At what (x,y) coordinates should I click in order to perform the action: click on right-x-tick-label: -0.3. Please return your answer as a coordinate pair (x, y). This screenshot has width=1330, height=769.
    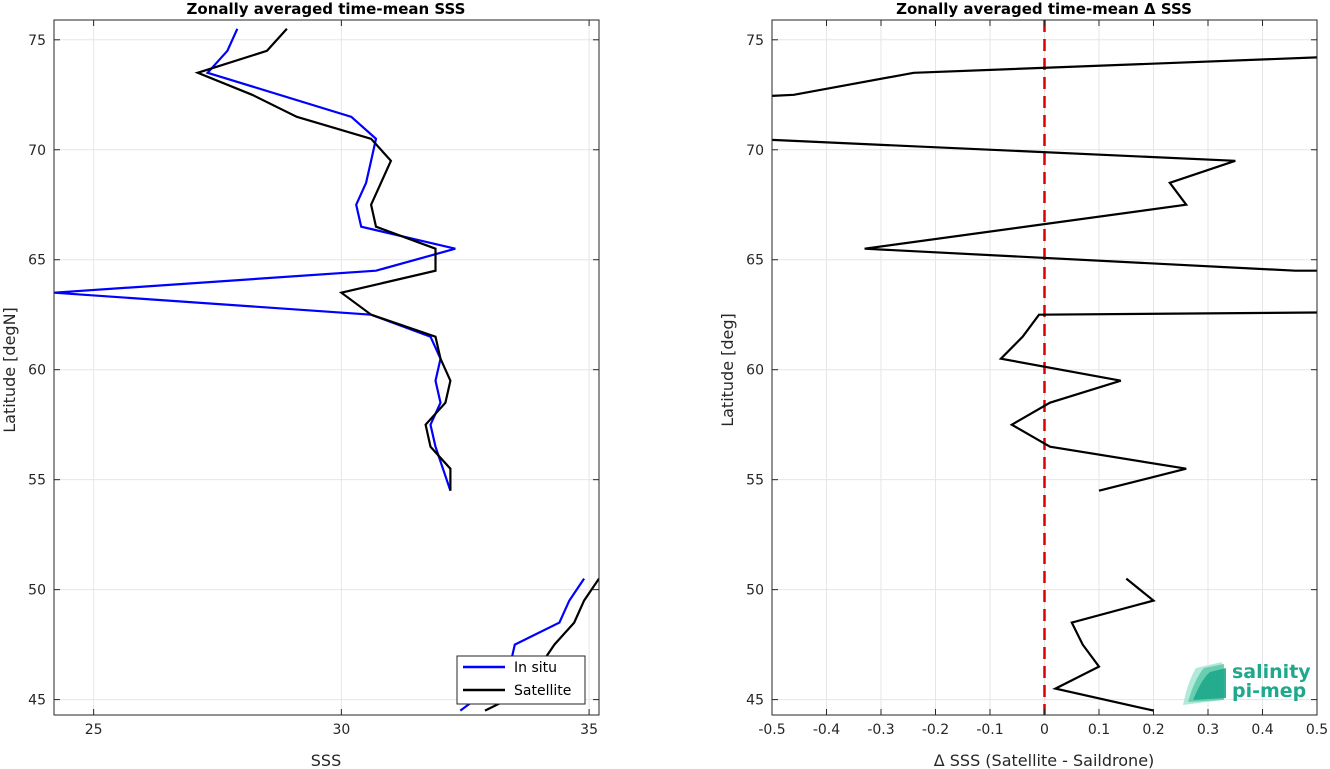
    Looking at the image, I should click on (880, 730).